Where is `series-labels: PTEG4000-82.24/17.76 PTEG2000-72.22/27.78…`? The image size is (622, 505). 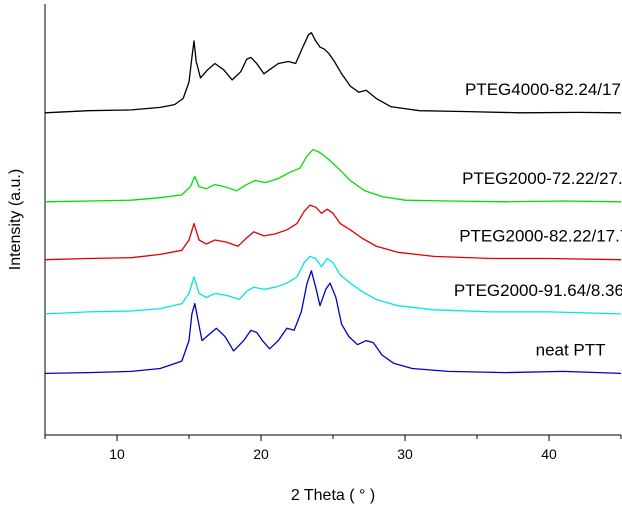 series-labels: PTEG4000-82.24/17.76 PTEG2000-72.22/27.78… is located at coordinates (538, 220).